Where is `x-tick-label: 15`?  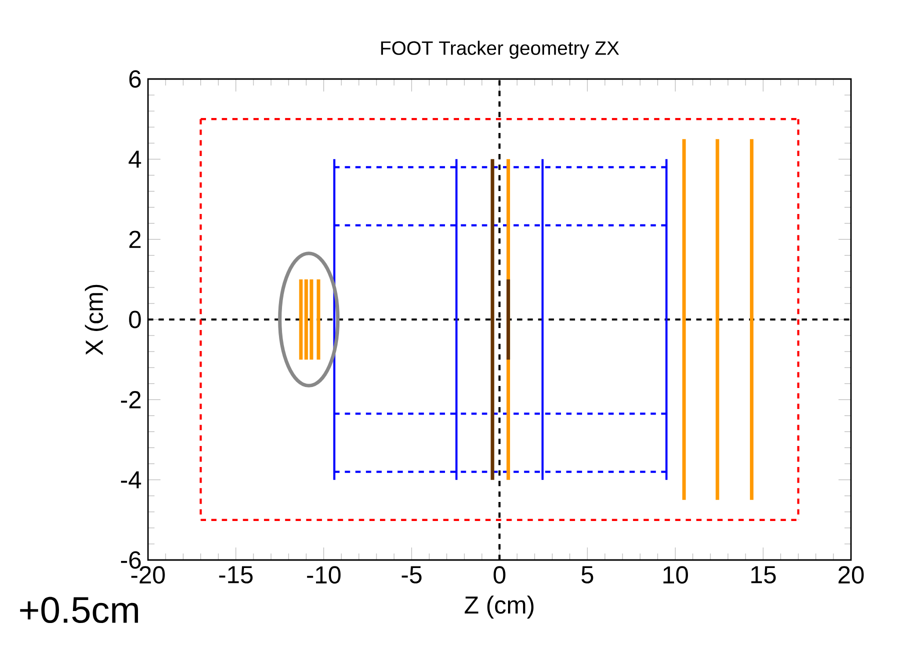 x-tick-label: 15 is located at coordinates (763, 575).